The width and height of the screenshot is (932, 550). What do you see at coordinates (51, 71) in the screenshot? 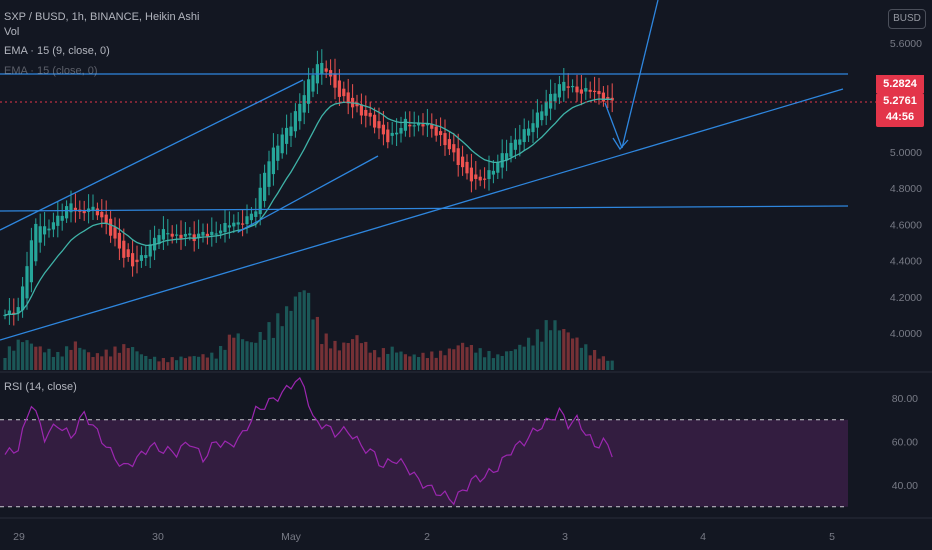
I see `ema-legend-secondary: EMA · 15 (close, 0)` at bounding box center [51, 71].